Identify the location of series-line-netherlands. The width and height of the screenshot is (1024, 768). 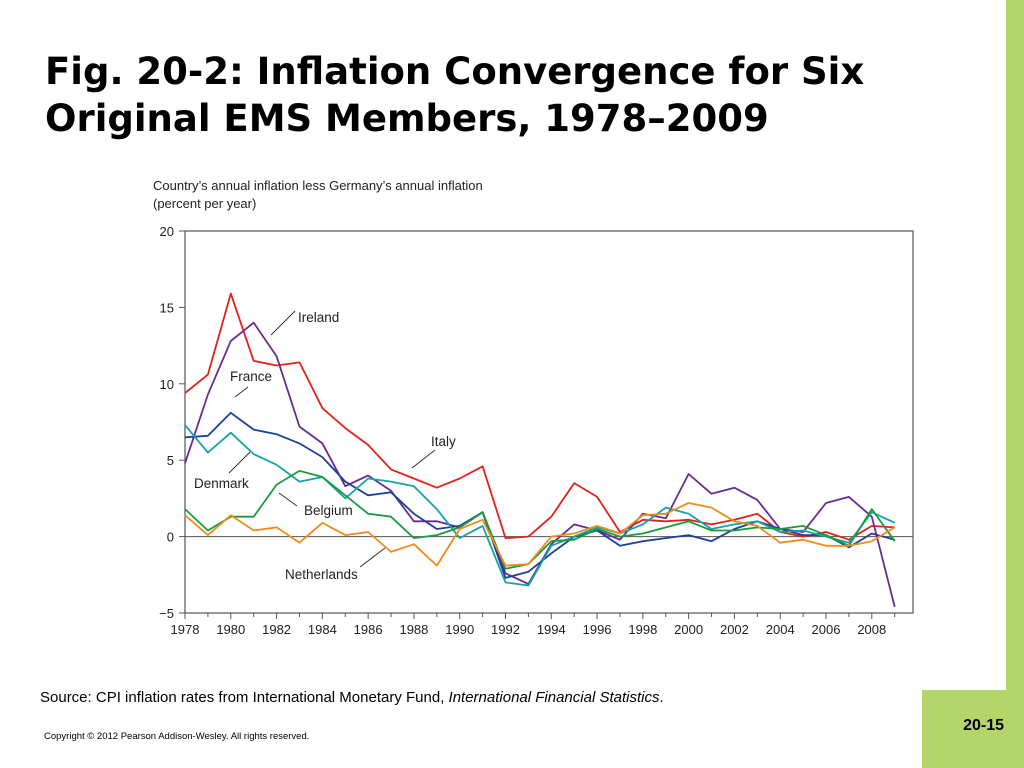
(540, 534).